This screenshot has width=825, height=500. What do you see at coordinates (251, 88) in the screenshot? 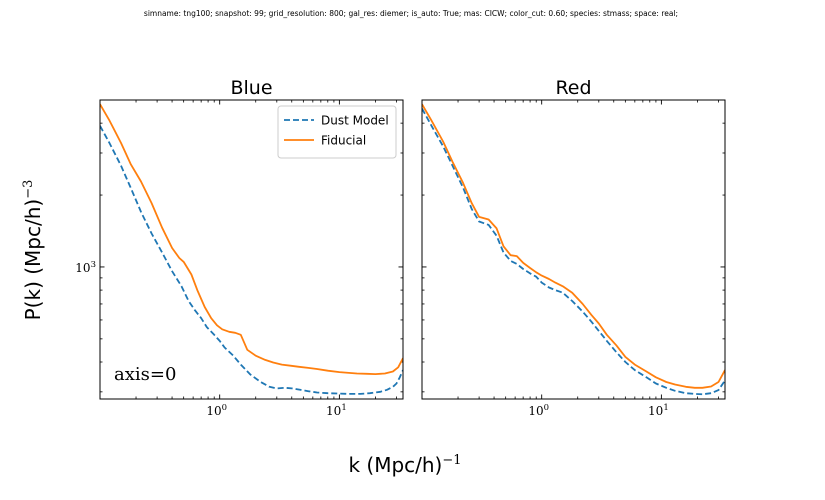
I see `panel-title: Blue` at bounding box center [251, 88].